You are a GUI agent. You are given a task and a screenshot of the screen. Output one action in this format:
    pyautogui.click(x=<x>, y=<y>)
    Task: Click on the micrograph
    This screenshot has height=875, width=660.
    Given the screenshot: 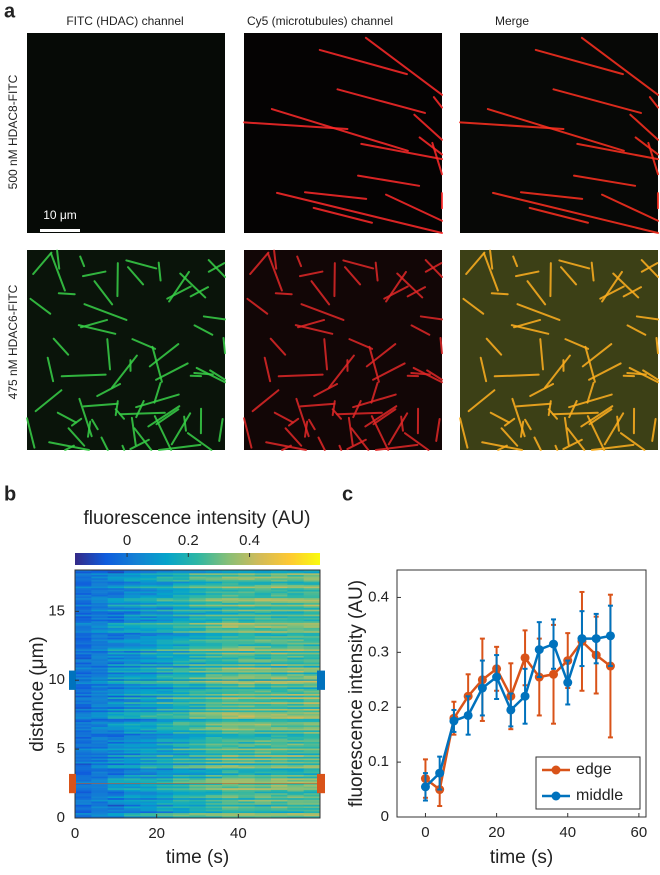 What is the action you would take?
    pyautogui.click(x=343, y=133)
    